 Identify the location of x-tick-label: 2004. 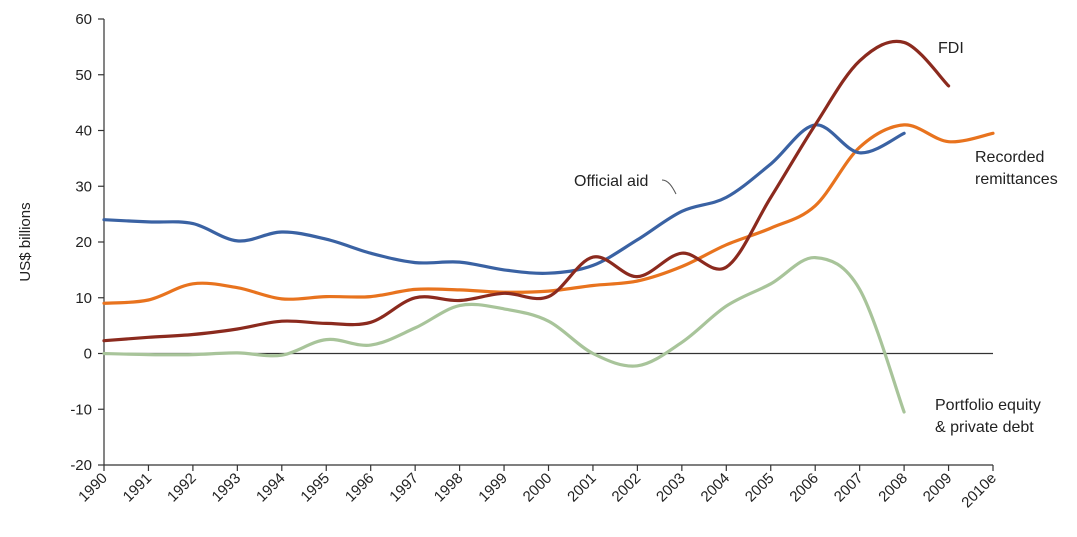
(716, 488).